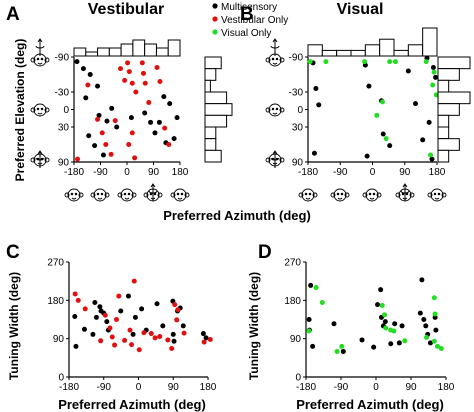 Image resolution: width=474 pixels, height=412 pixels. I want to click on x-tick-label: -90, so click(104, 387).